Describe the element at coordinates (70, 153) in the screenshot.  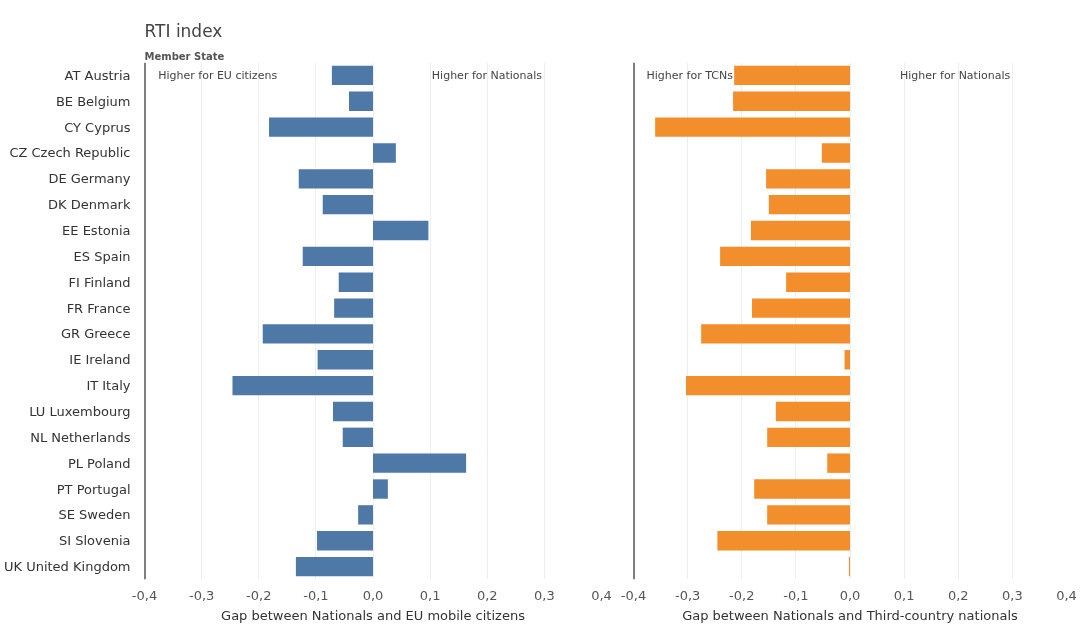
I see `y-tick-label: CZ Czech Republic` at that location.